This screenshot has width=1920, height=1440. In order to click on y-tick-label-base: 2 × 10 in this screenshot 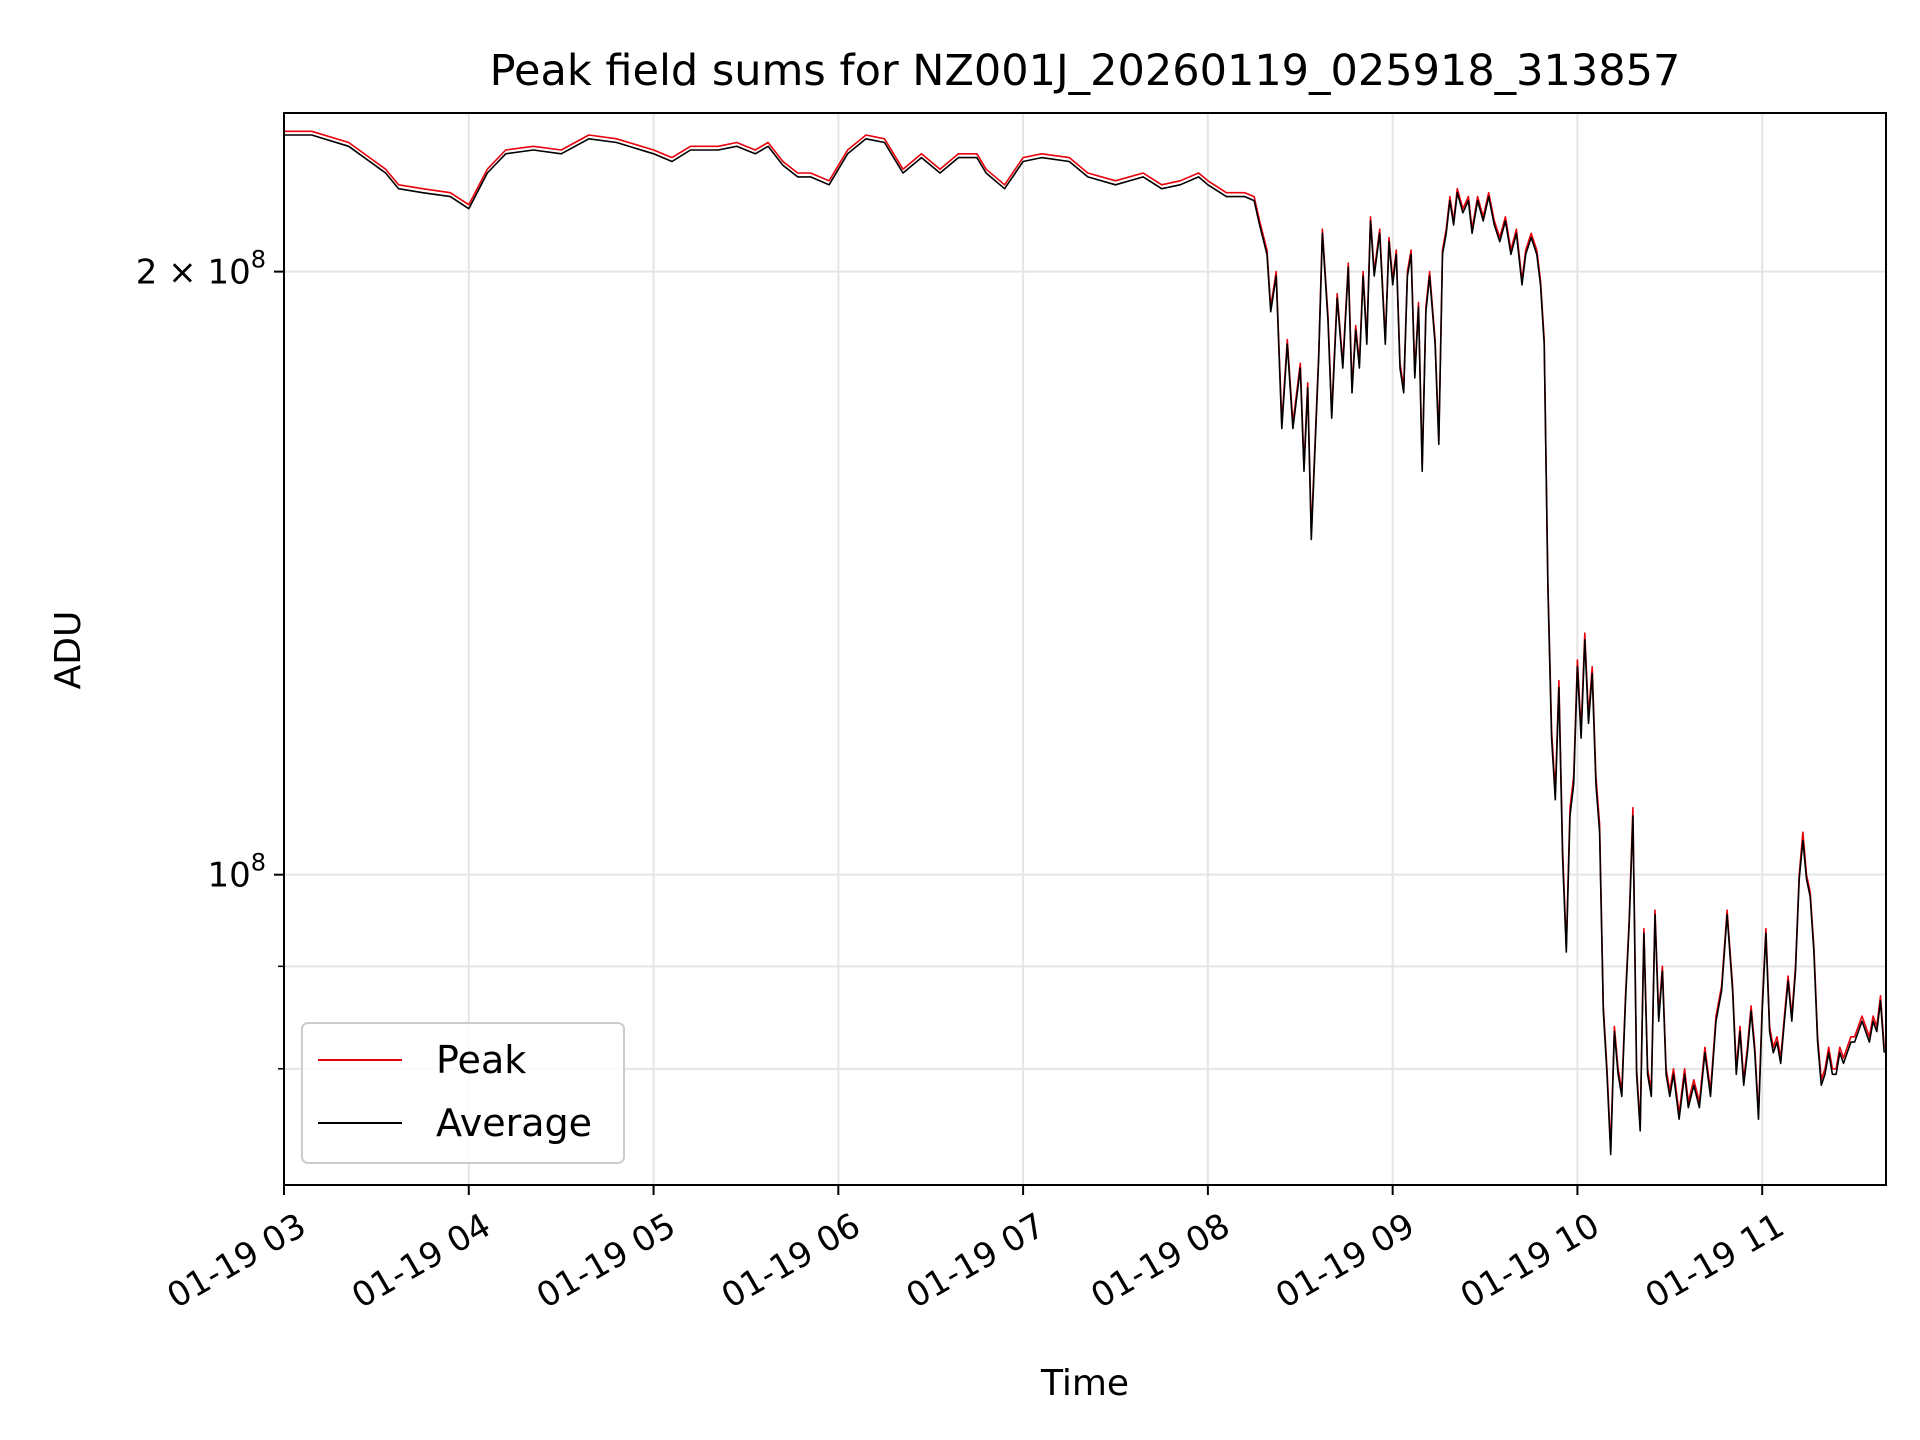, I will do `click(193, 273)`.